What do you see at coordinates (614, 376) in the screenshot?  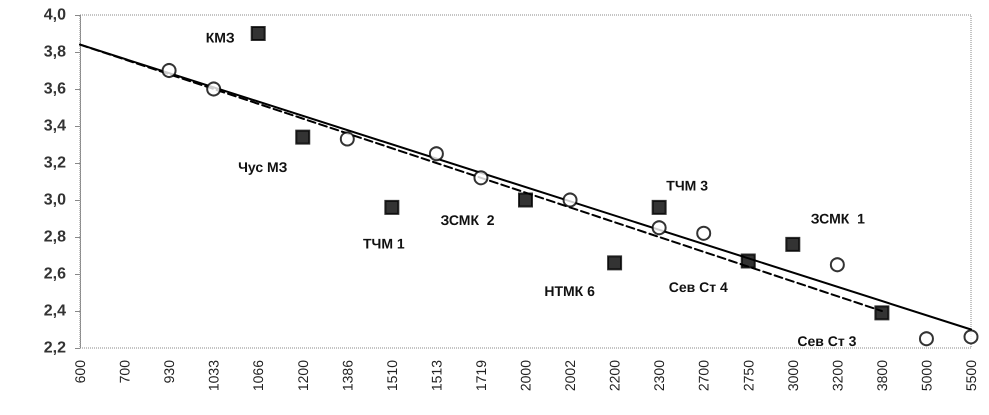 I see `x-tick-label: 2200` at bounding box center [614, 376].